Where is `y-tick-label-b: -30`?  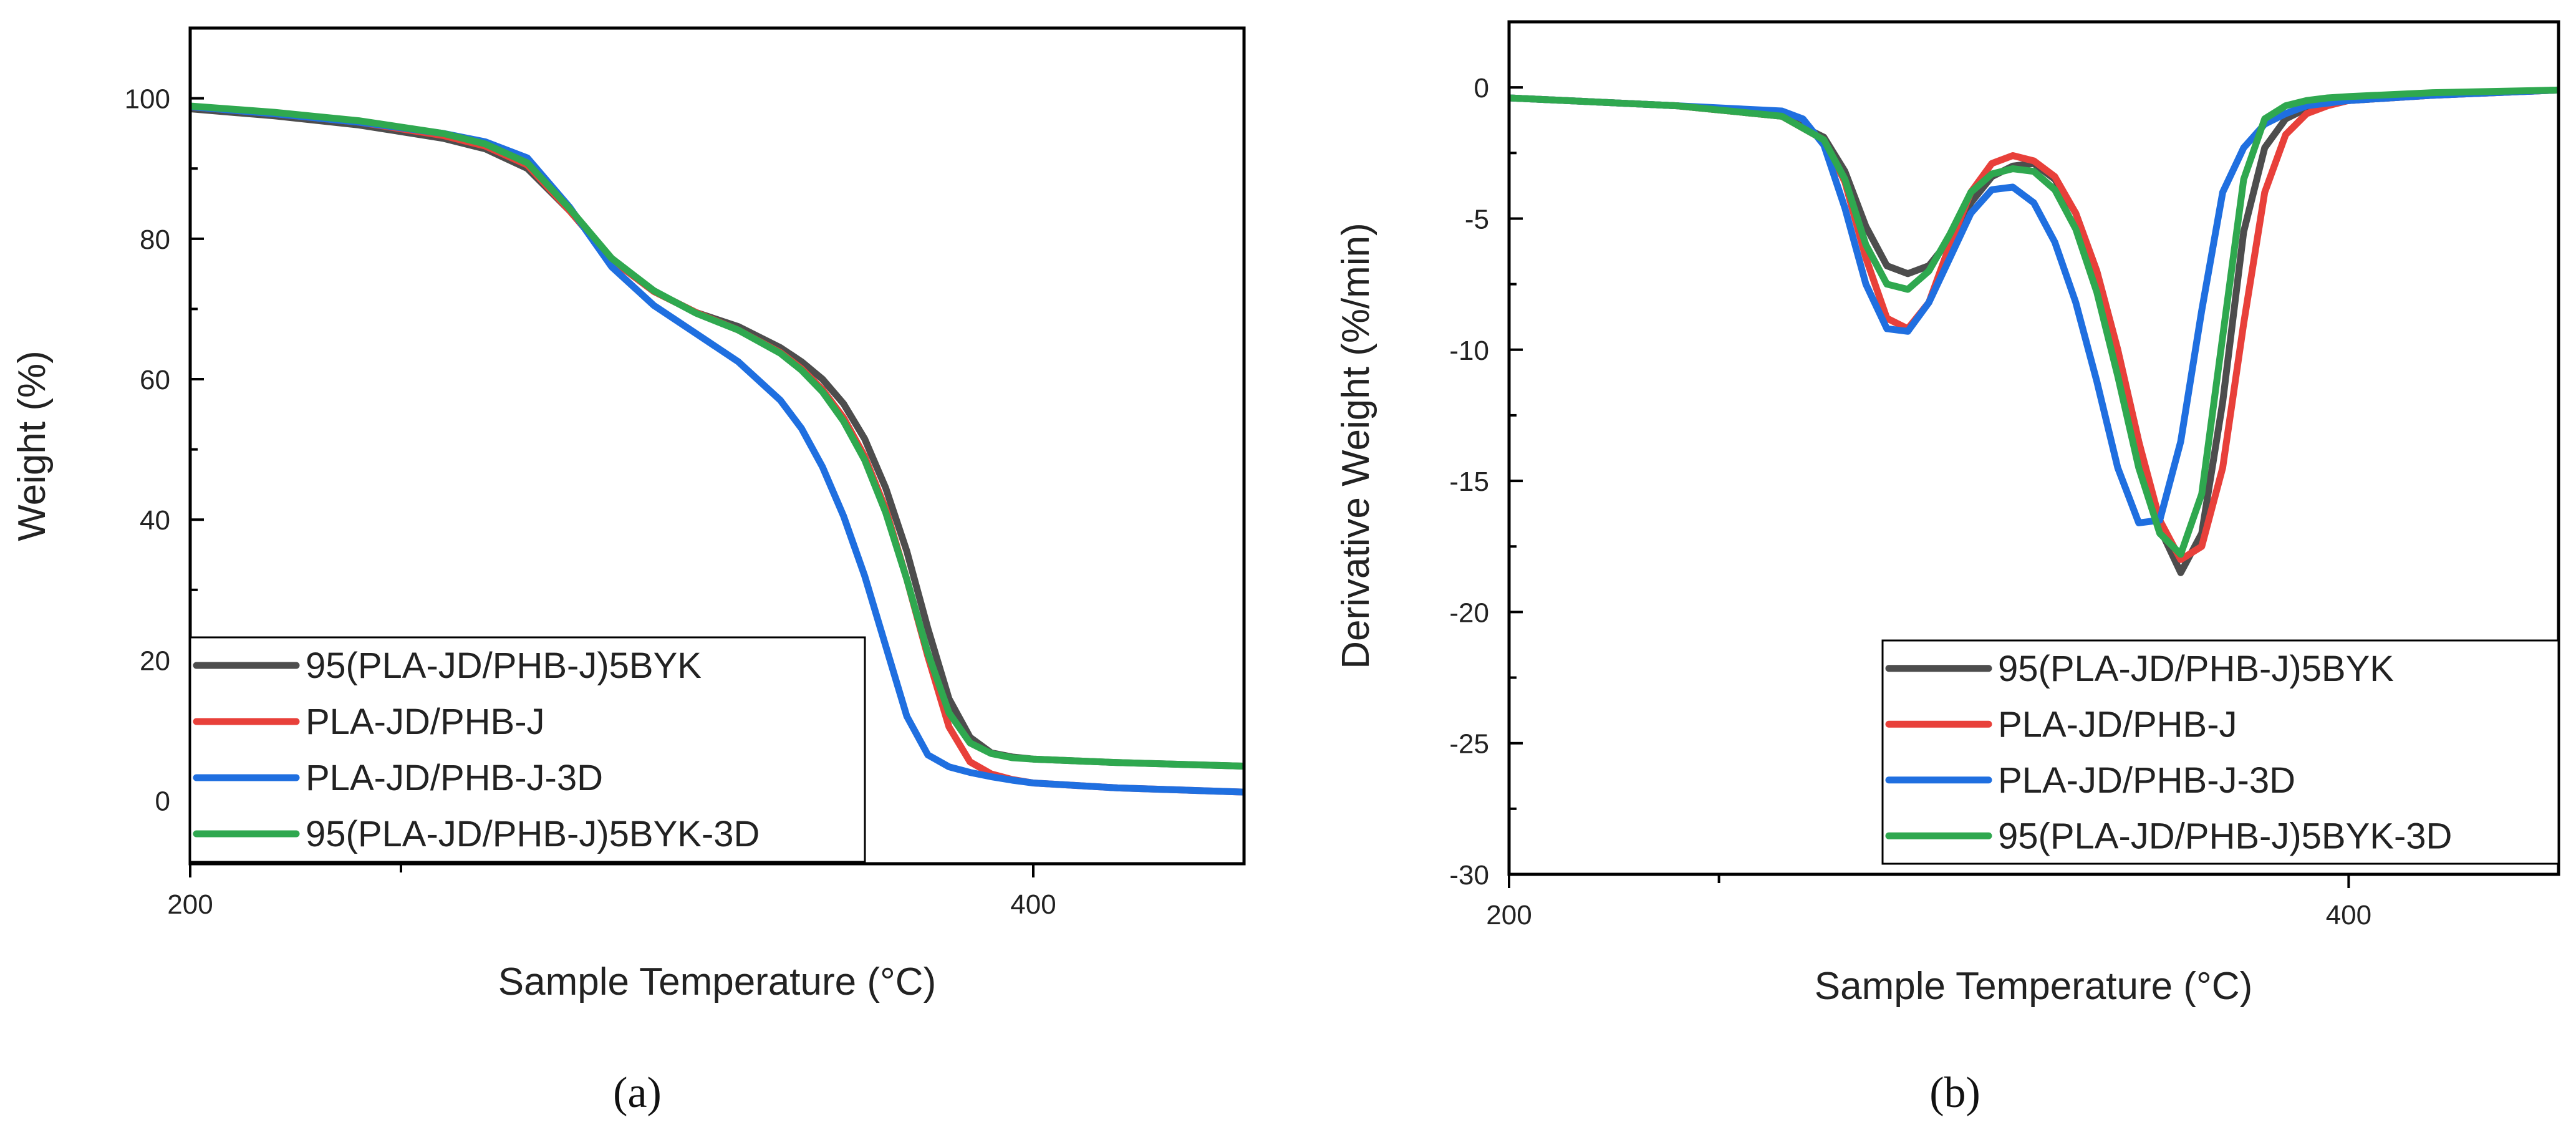 y-tick-label-b: -30 is located at coordinates (1469, 875).